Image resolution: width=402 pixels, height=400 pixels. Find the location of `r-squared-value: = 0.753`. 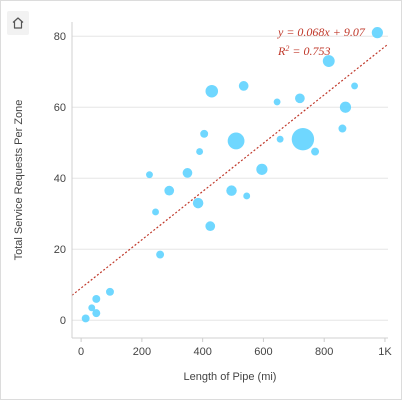

r-squared-value: = 0.753 is located at coordinates (309, 51).